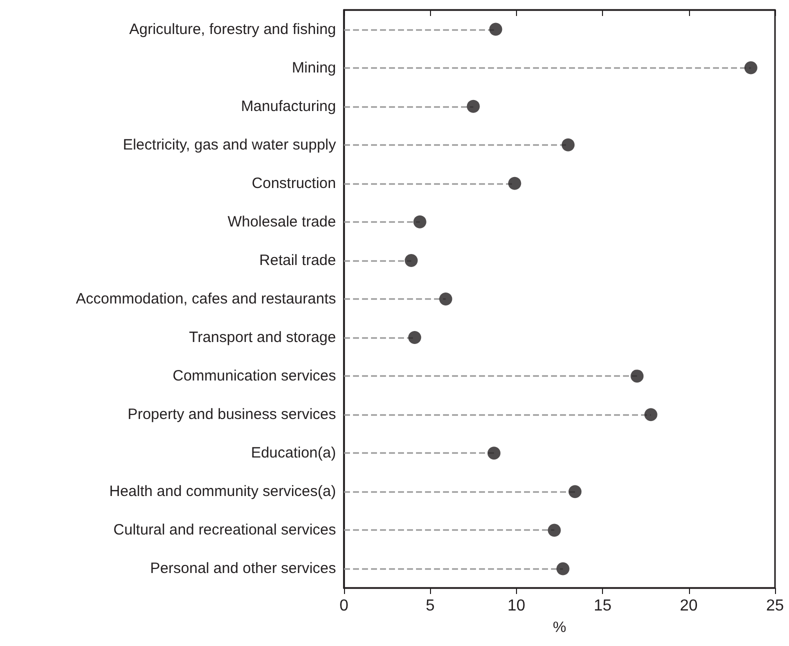 Image resolution: width=789 pixels, height=646 pixels. I want to click on x-tick-label: 25, so click(775, 606).